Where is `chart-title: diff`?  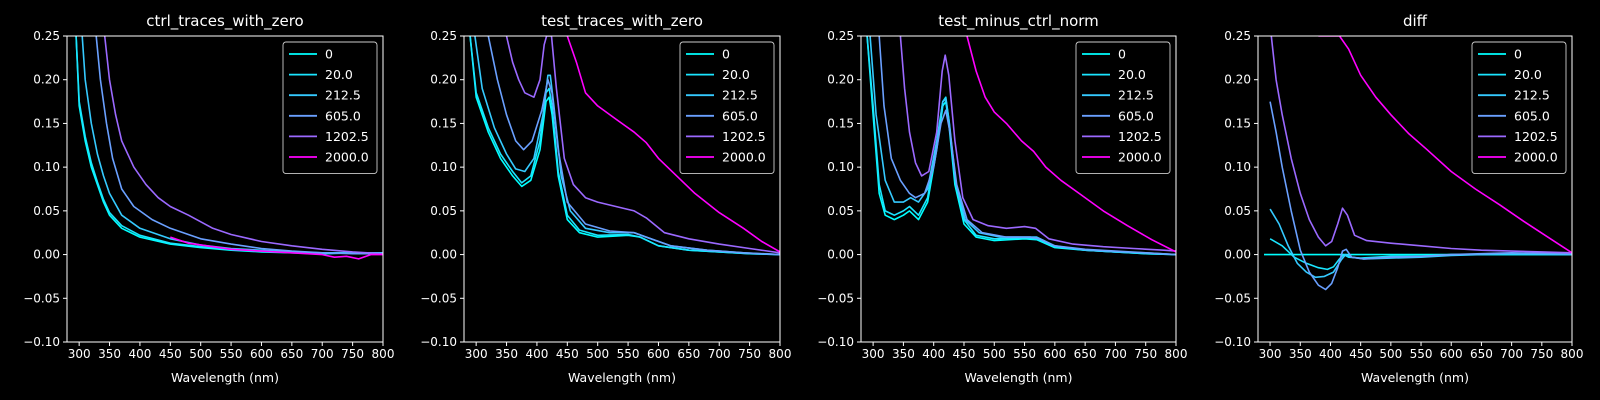 chart-title: diff is located at coordinates (1415, 21).